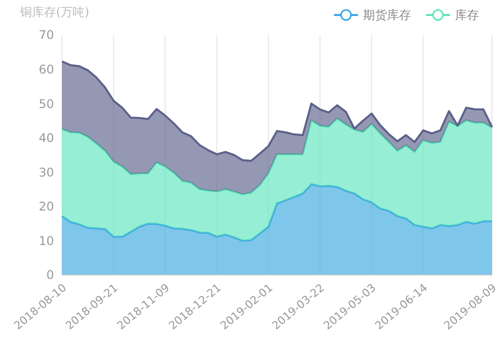 The image size is (502, 341). I want to click on y-tick-label: 10, so click(46, 241).